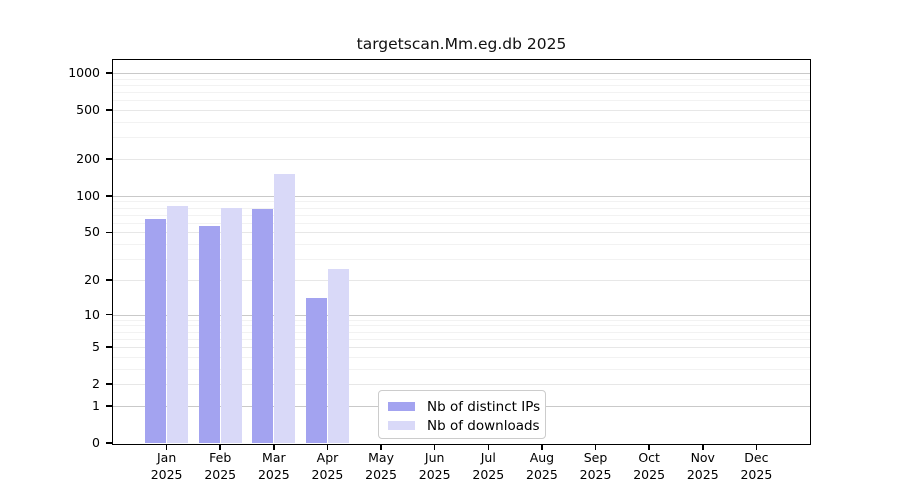  What do you see at coordinates (488, 466) in the screenshot?
I see `x-axis-tick-label: Jul 2025` at bounding box center [488, 466].